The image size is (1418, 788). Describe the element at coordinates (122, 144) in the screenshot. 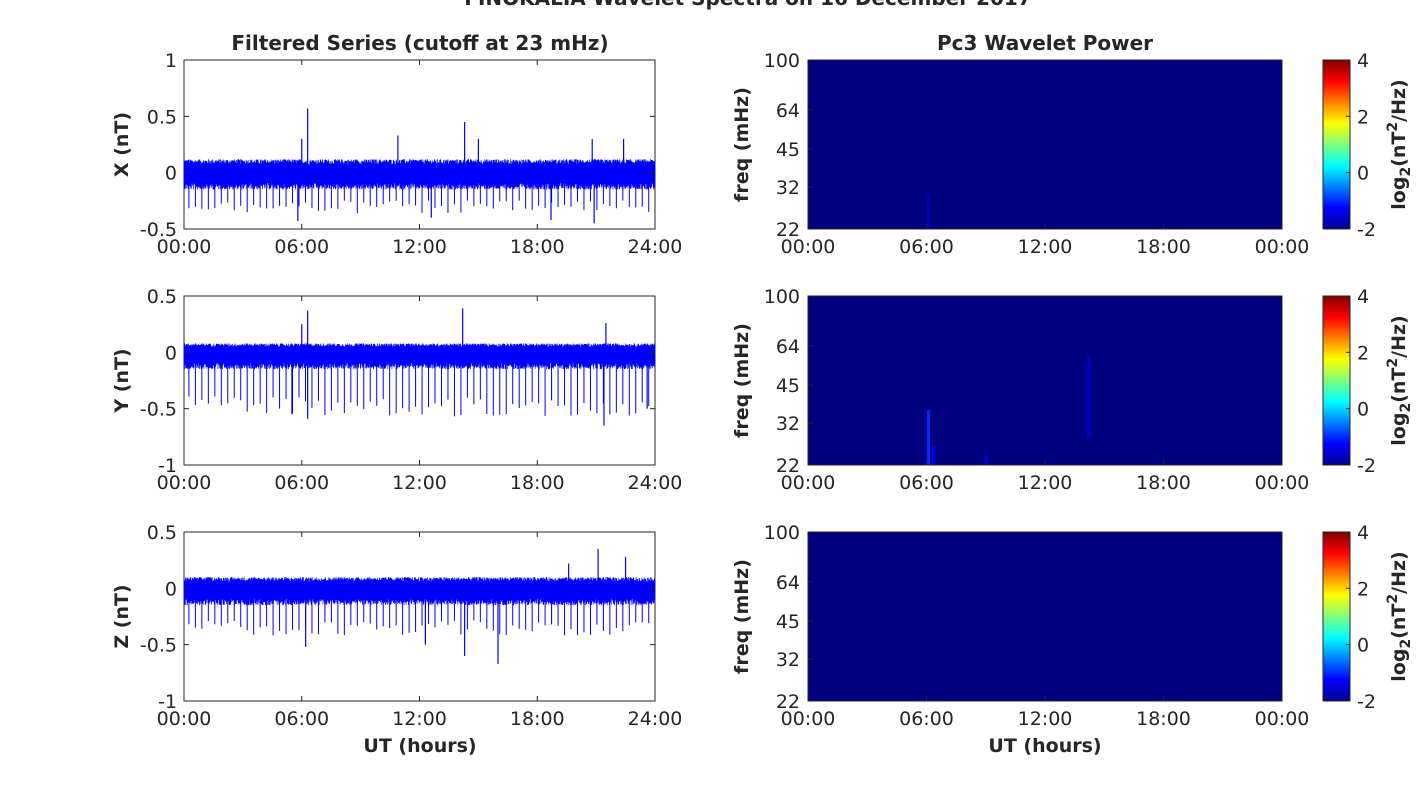

I see `y-axis-label: X (nT)` at that location.